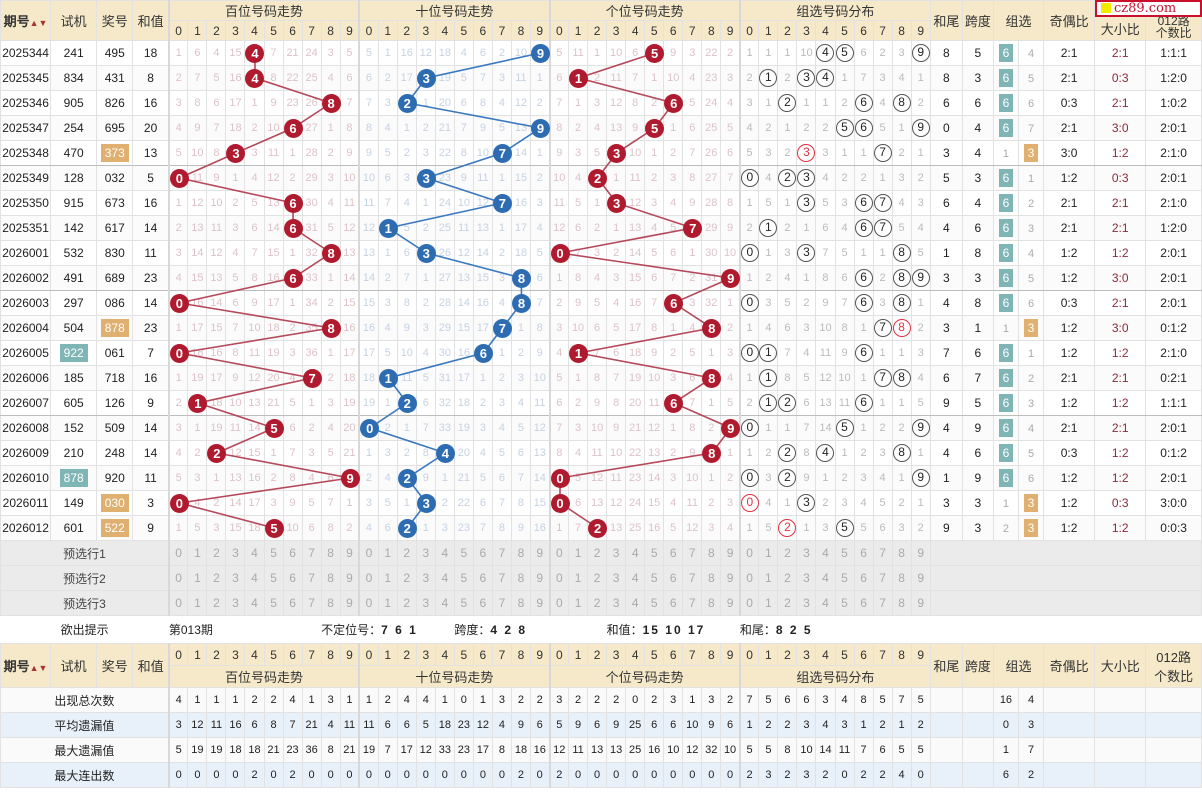  Describe the element at coordinates (38, 23) in the screenshot. I see `sort-icon: ▲▼` at that location.